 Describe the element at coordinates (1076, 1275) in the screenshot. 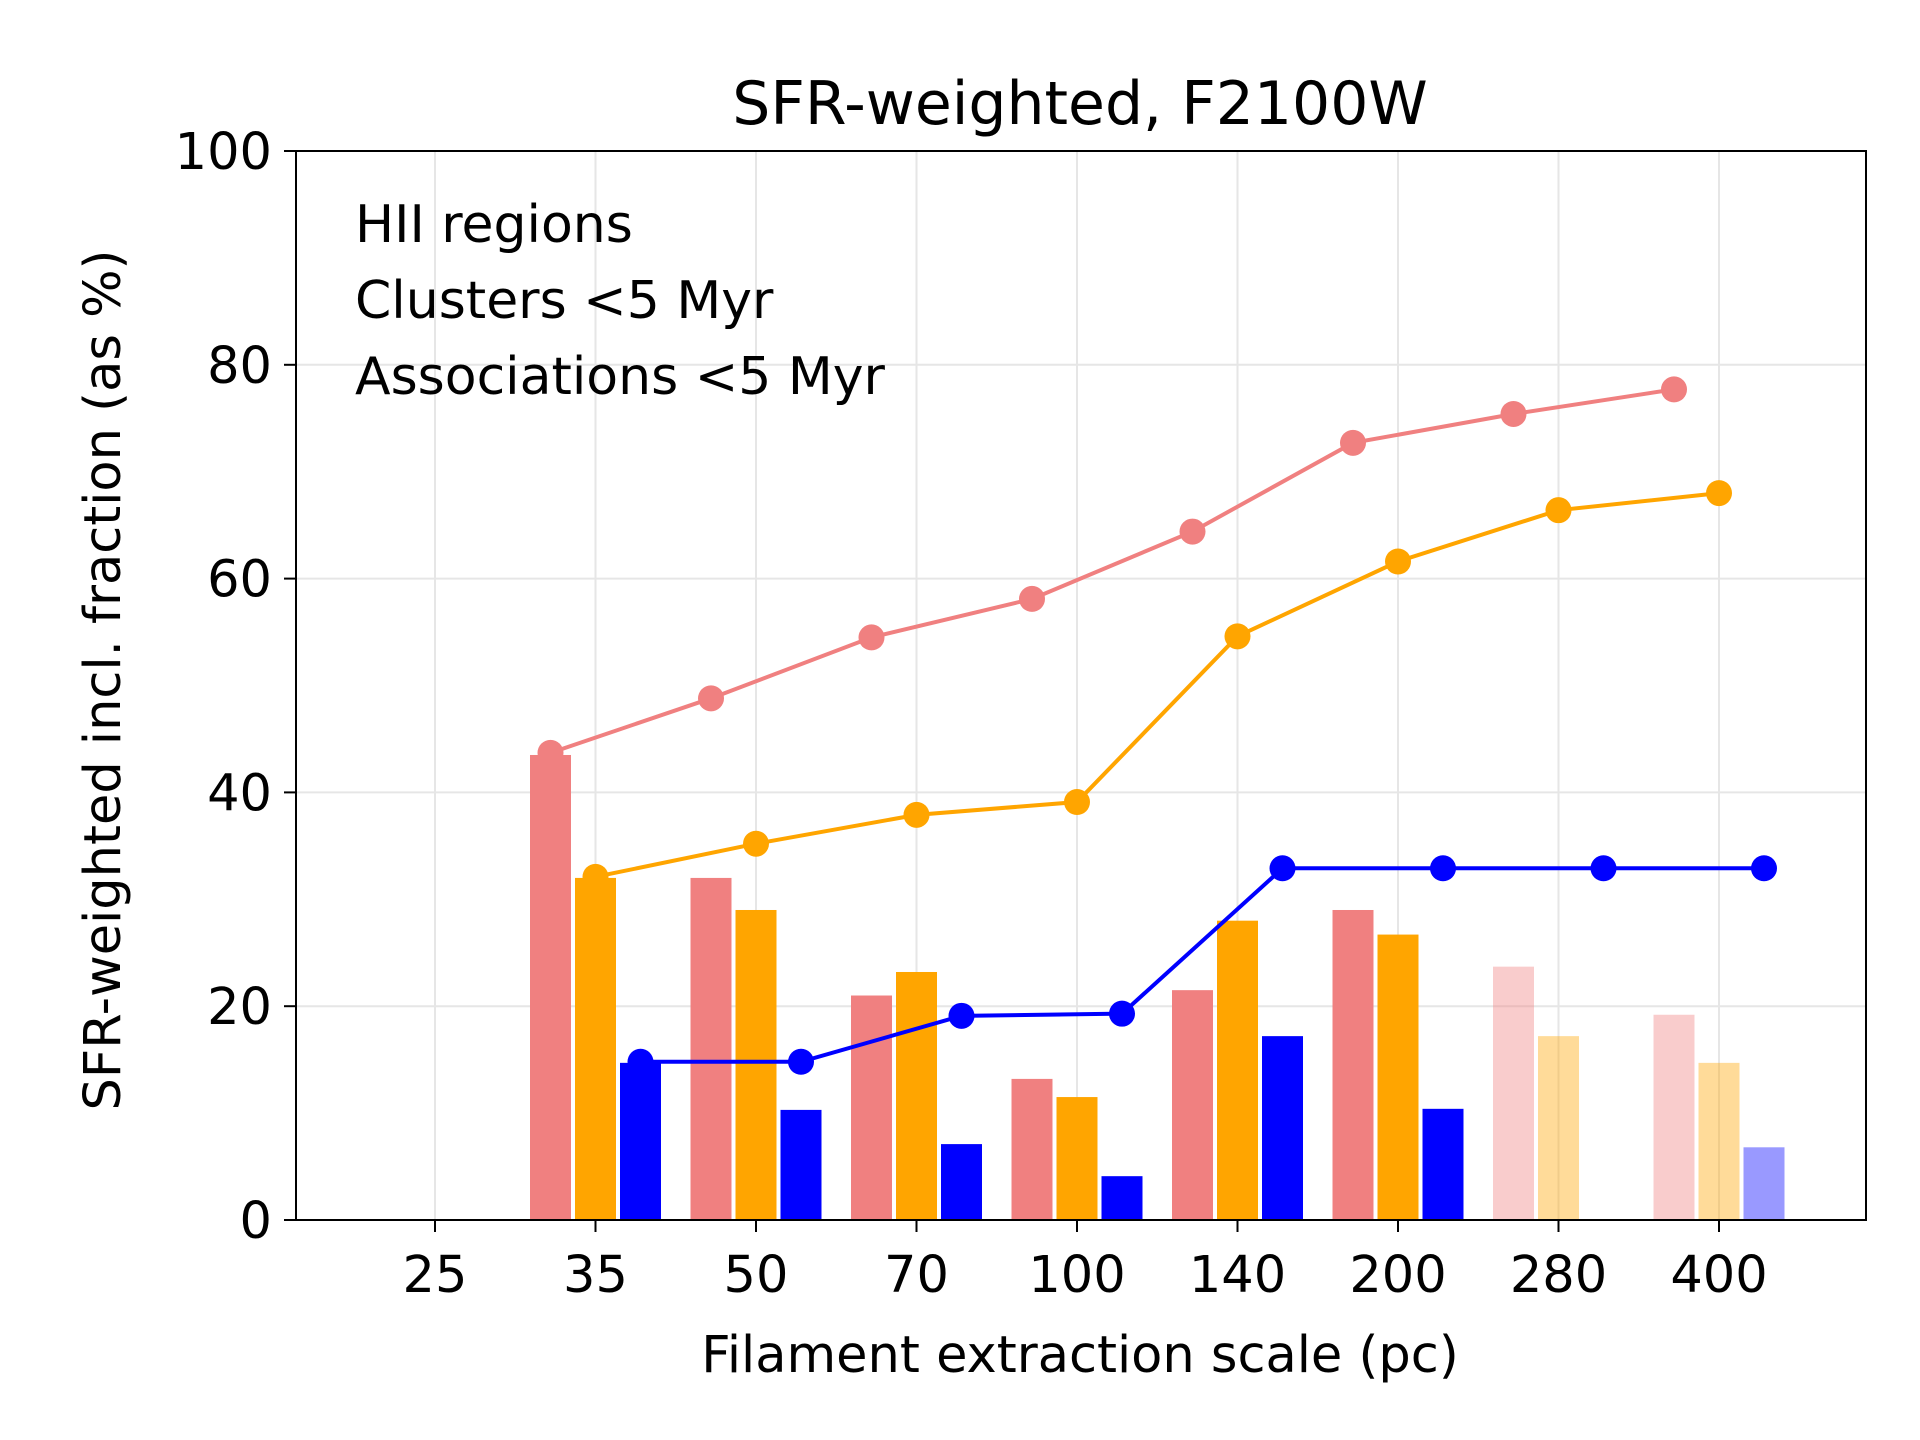

I see `x-tick-label: 100` at that location.